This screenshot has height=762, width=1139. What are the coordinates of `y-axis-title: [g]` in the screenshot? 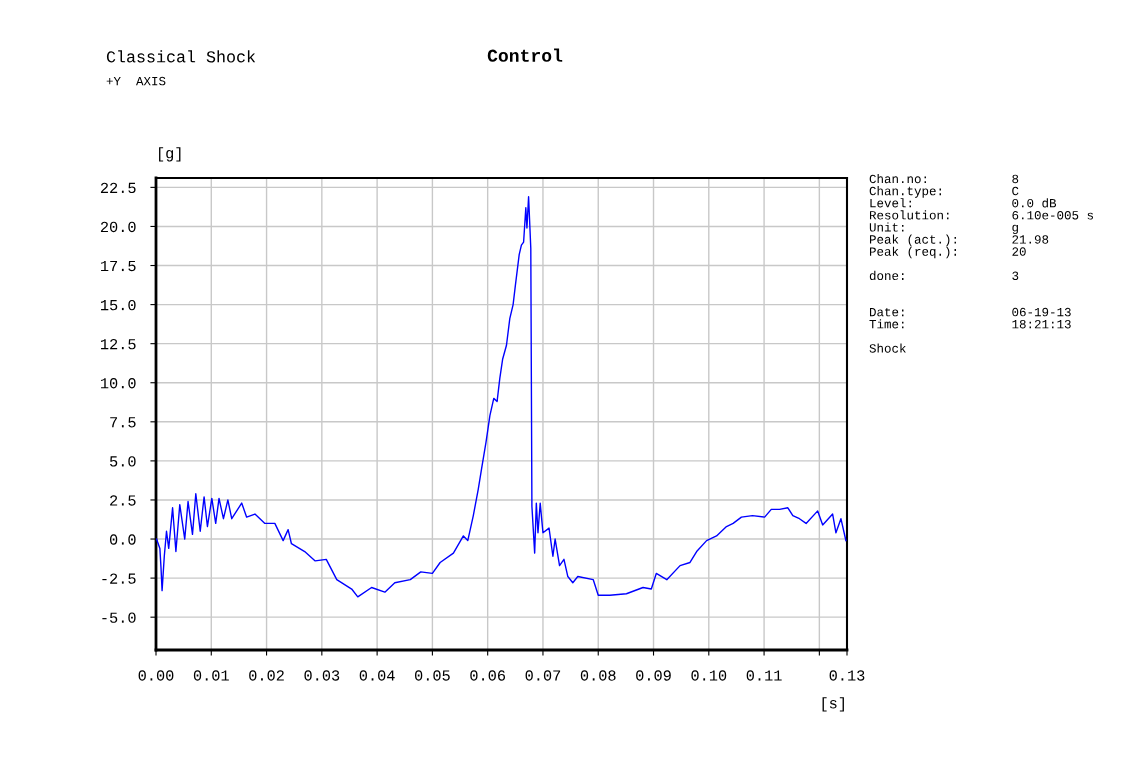 It's located at (170, 154).